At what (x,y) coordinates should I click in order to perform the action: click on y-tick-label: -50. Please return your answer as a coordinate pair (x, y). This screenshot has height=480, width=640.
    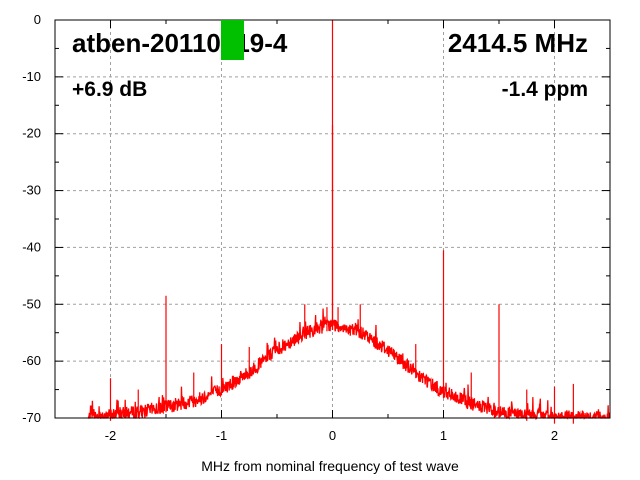
    Looking at the image, I should click on (31, 303).